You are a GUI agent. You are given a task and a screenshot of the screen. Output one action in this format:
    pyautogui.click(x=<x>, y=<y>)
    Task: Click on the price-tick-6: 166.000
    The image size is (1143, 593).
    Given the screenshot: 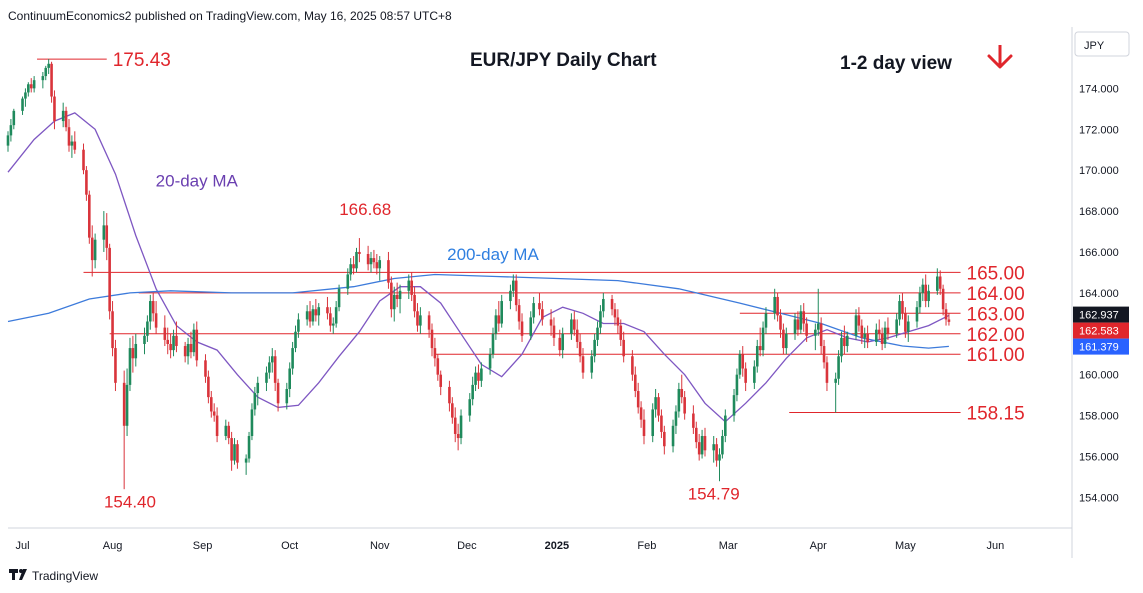 What is the action you would take?
    pyautogui.click(x=1099, y=253)
    